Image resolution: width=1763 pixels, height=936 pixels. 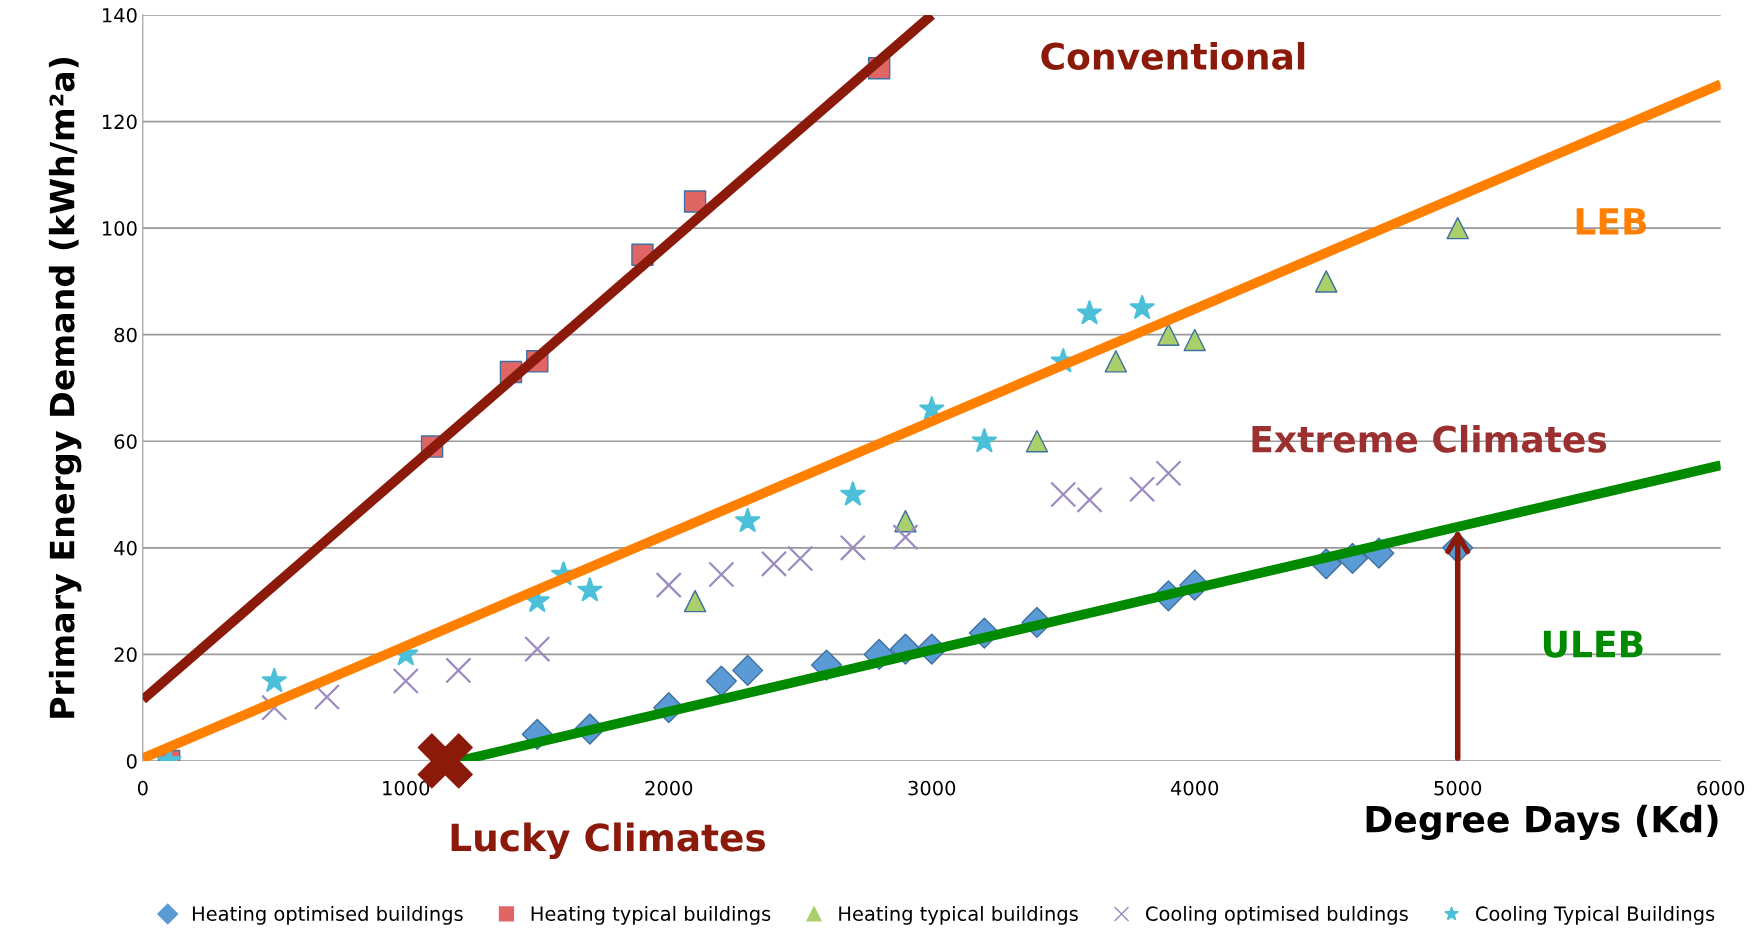 What do you see at coordinates (327, 915) in the screenshot?
I see `legend-label: Heating optimised buildings` at bounding box center [327, 915].